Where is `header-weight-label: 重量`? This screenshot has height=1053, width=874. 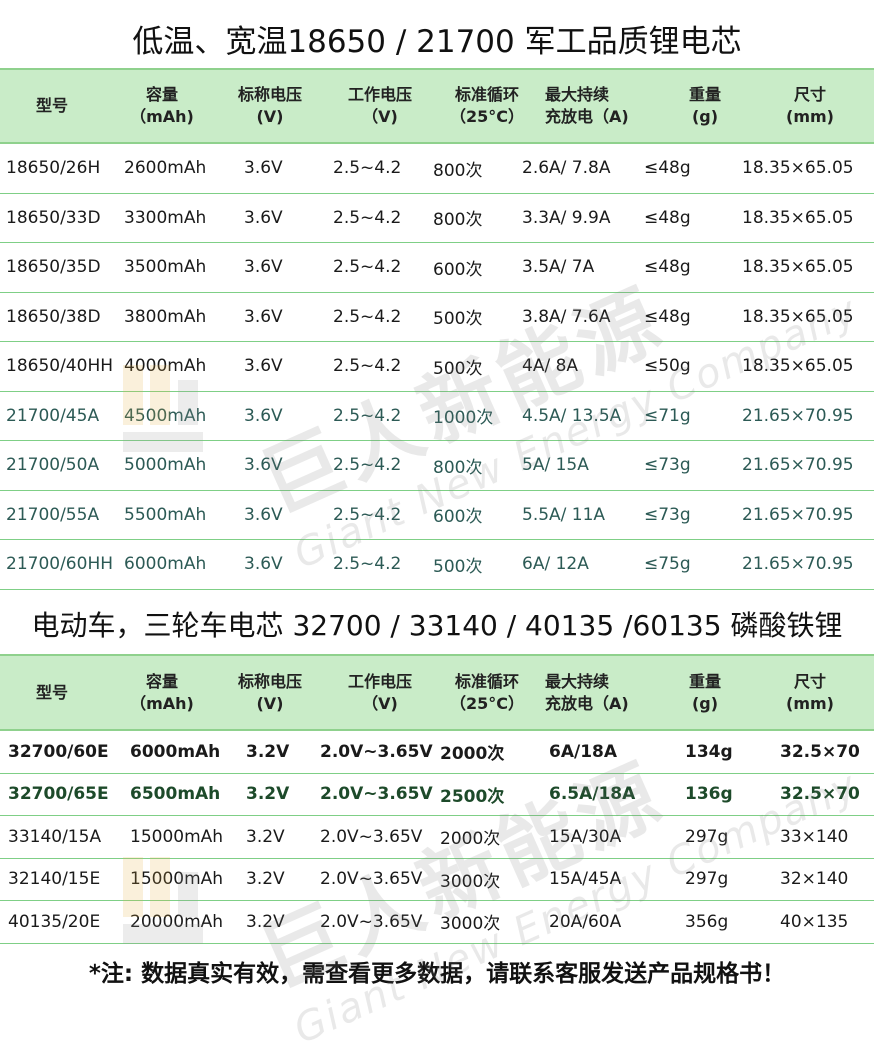 header-weight-label: 重量 is located at coordinates (704, 681).